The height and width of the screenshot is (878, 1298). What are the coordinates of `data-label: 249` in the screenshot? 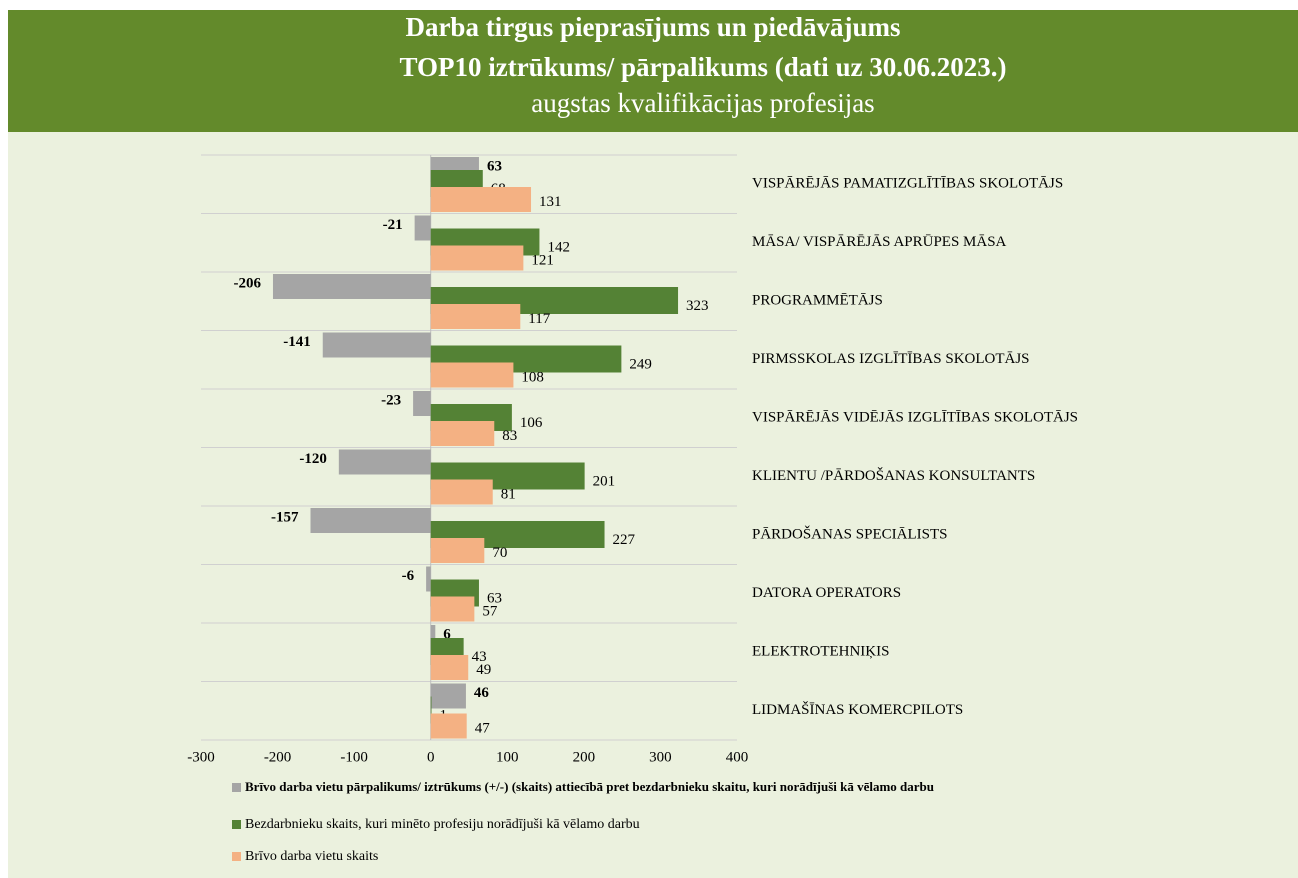 It's located at (640, 364).